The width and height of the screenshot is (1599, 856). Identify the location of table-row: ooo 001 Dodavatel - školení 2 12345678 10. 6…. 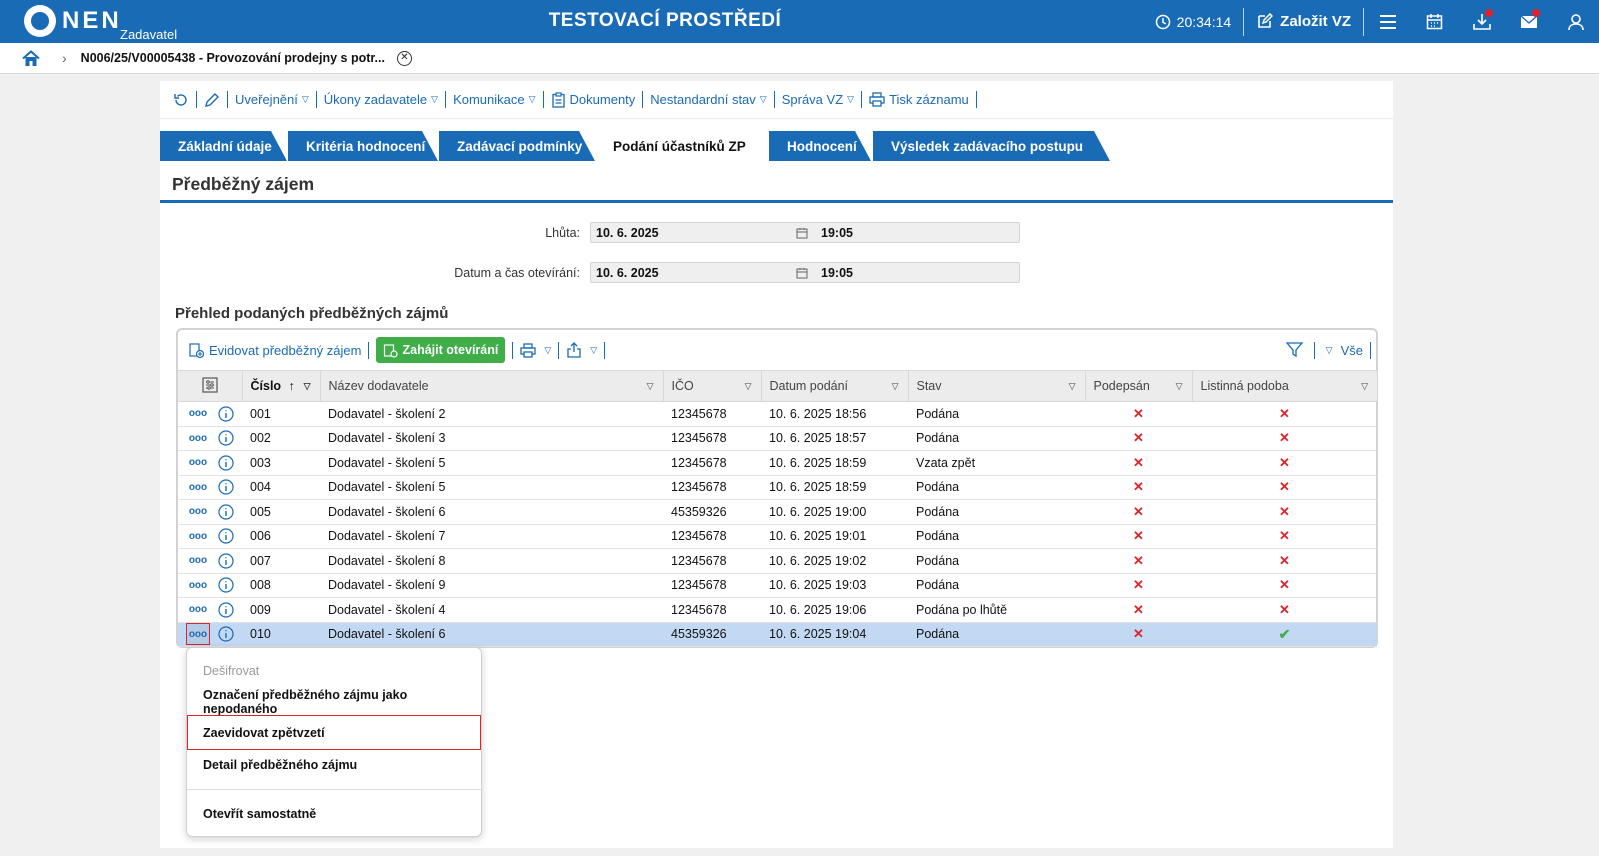
(777, 414).